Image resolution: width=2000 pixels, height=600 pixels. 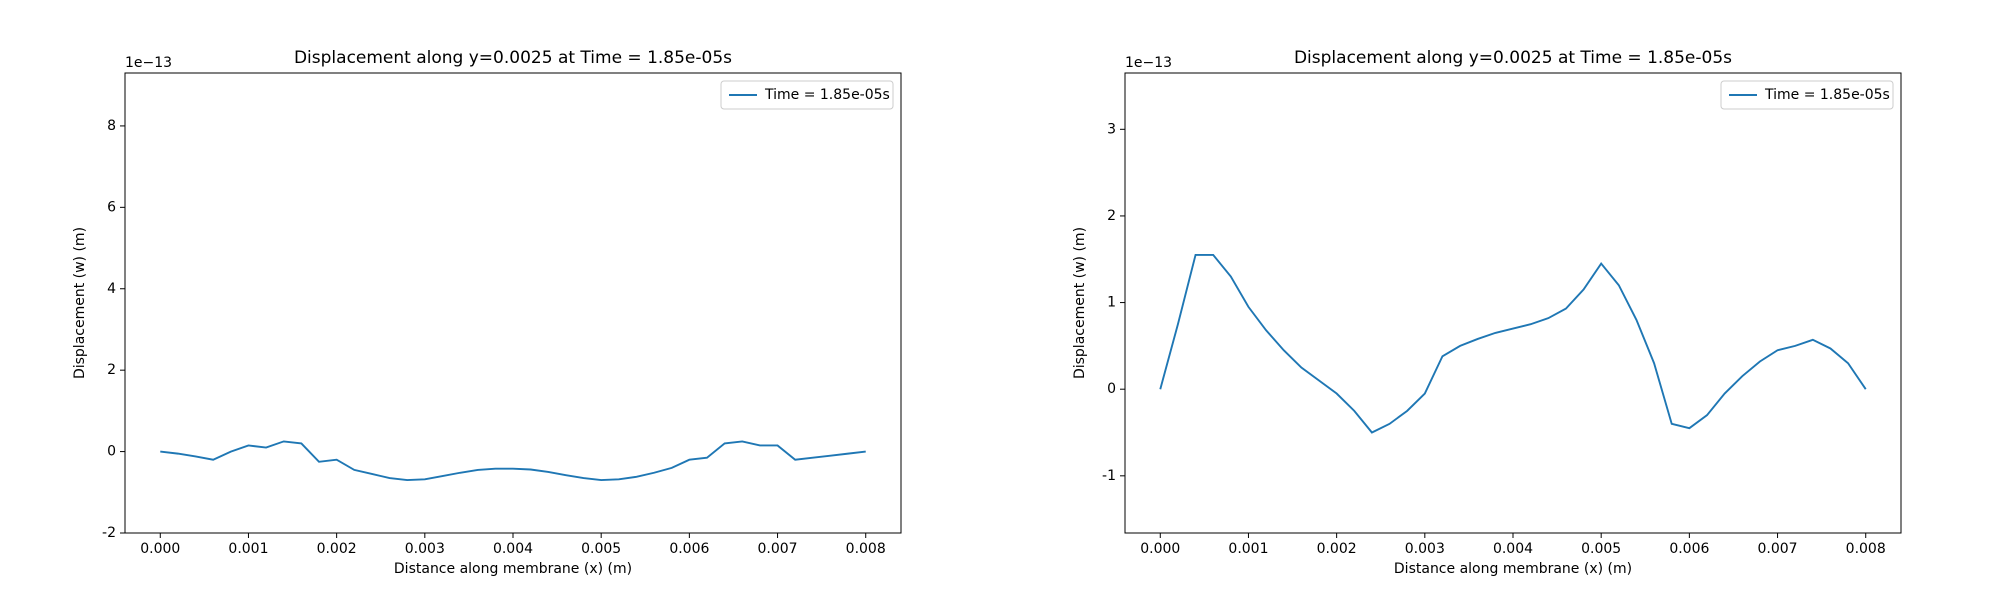 I want to click on y-tick-label: 8, so click(x=111, y=126).